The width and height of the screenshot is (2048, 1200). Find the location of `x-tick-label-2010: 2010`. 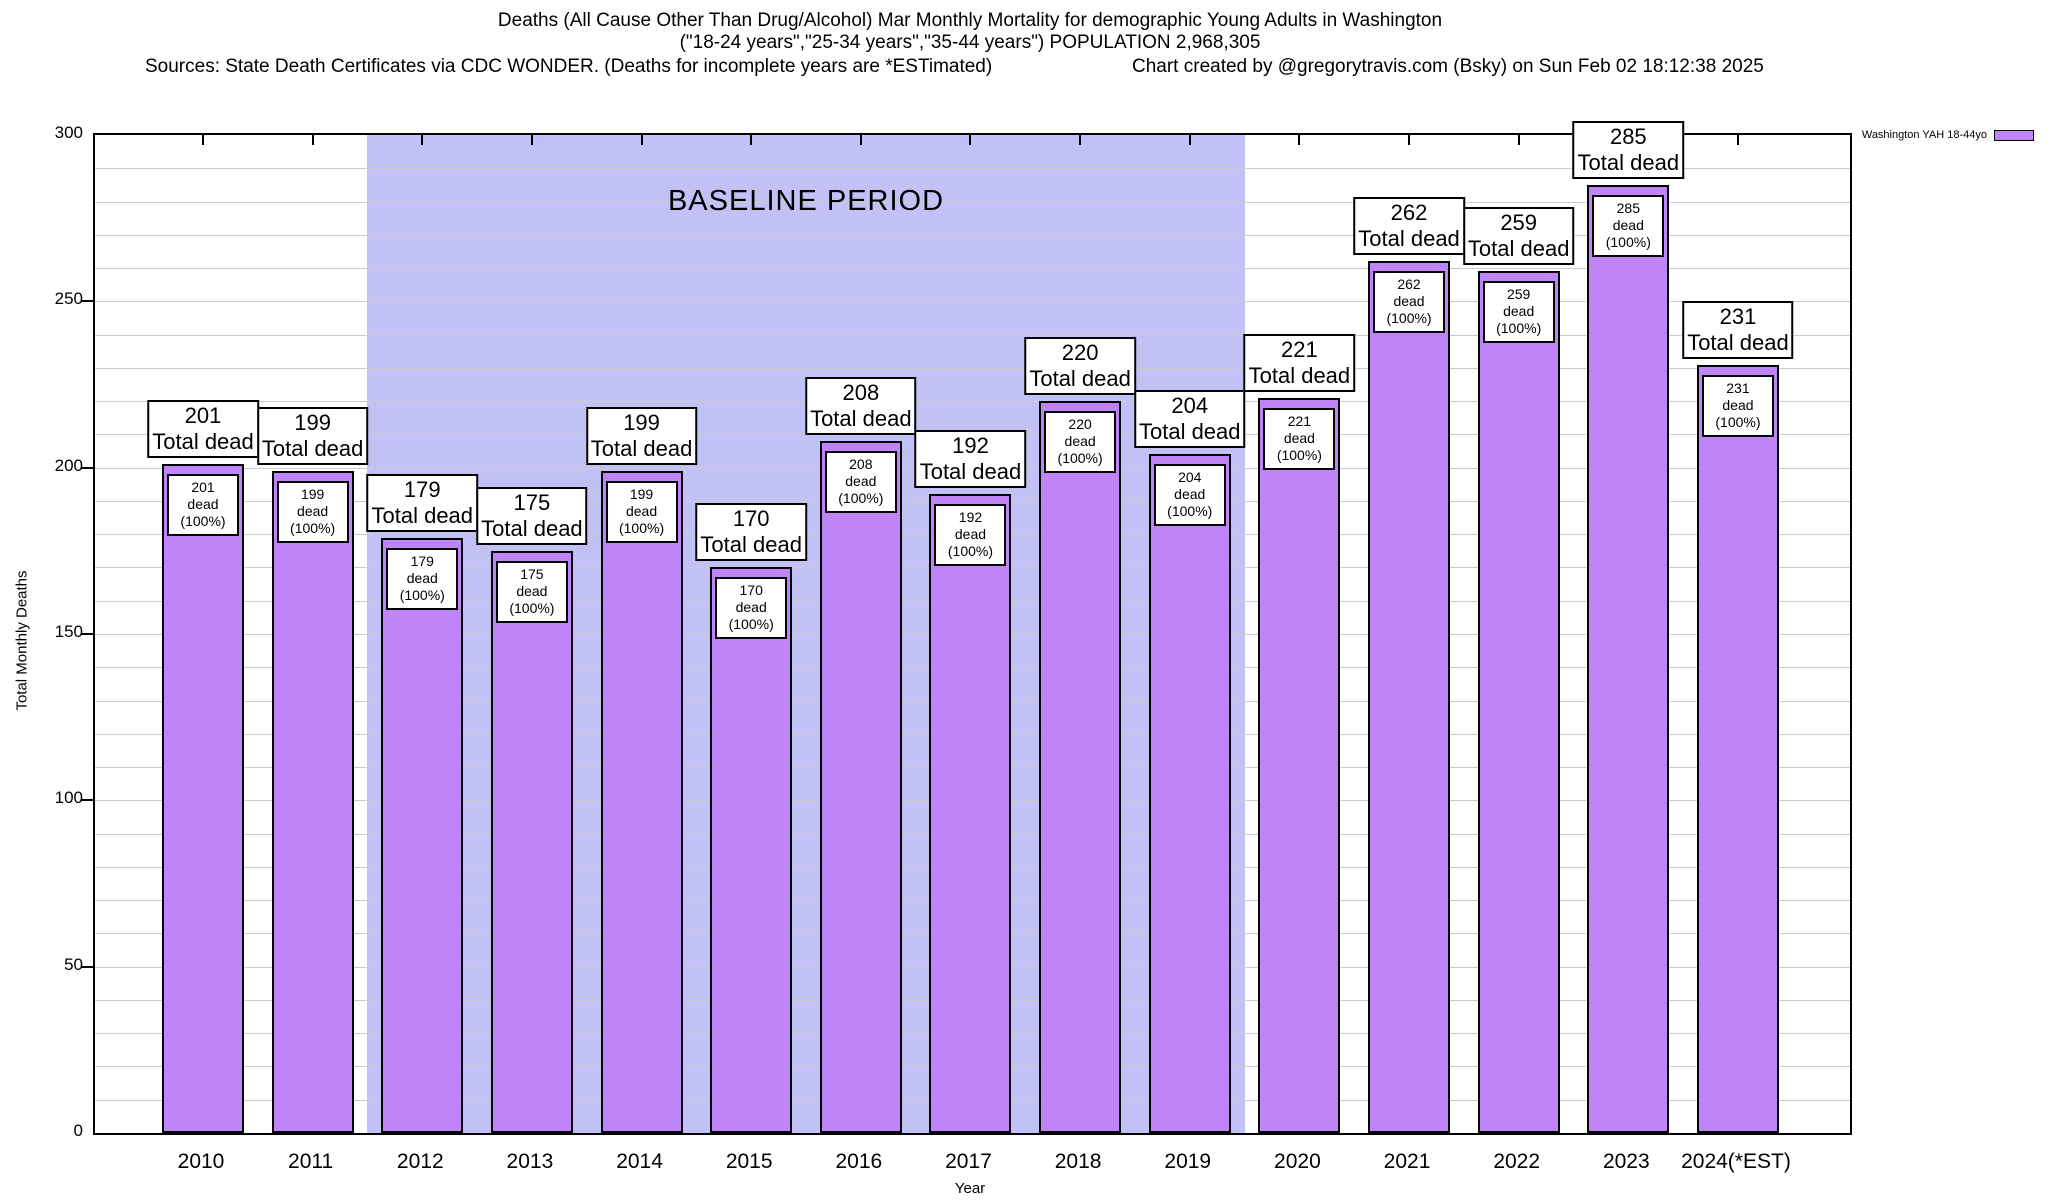

x-tick-label-2010: 2010 is located at coordinates (201, 1161).